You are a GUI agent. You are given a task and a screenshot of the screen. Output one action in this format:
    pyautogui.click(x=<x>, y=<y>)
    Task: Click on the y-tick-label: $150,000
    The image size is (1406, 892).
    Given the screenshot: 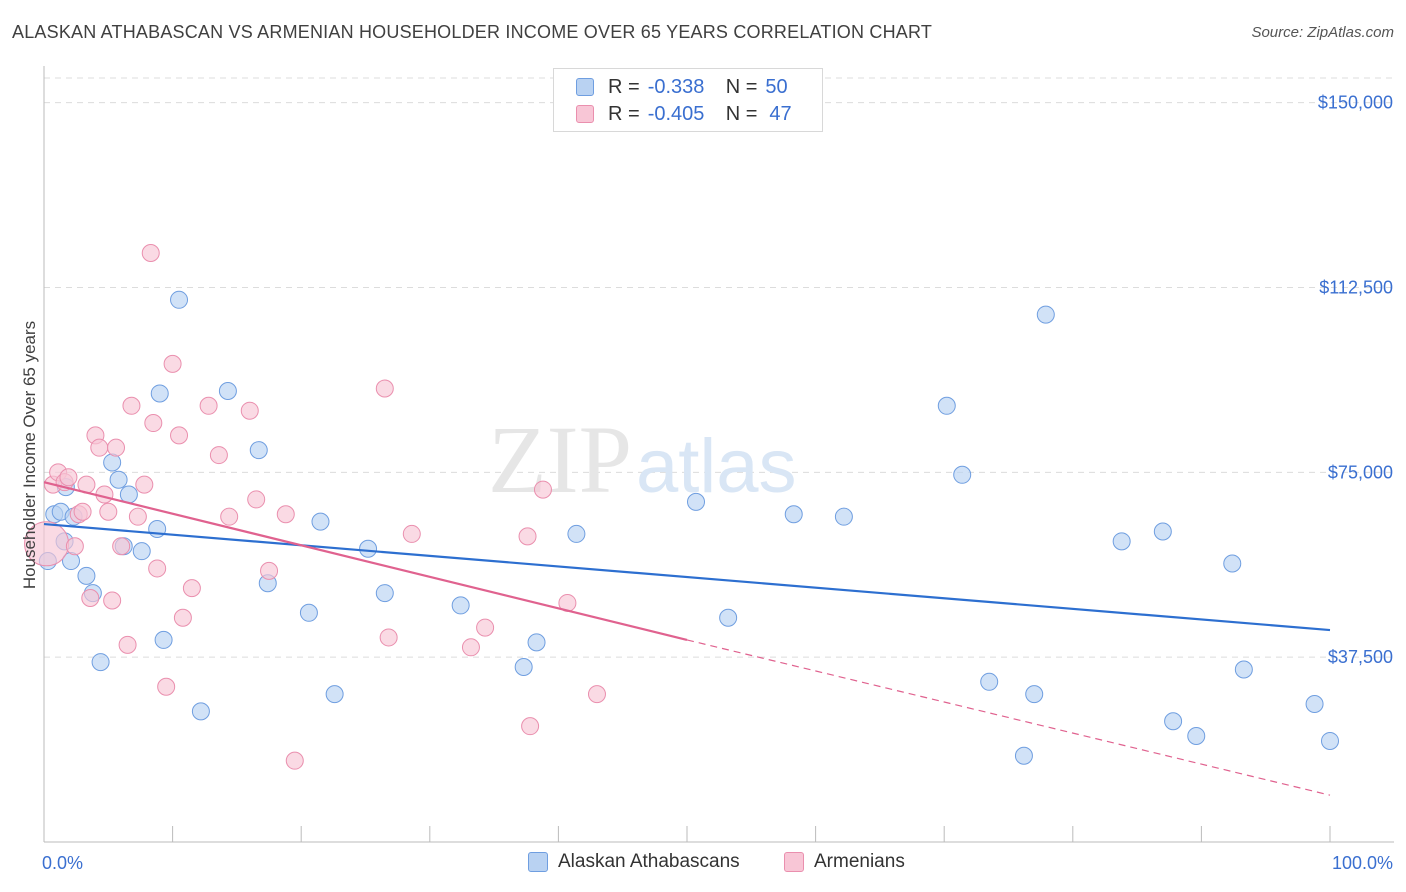 What is the action you would take?
    pyautogui.click(x=1355, y=103)
    